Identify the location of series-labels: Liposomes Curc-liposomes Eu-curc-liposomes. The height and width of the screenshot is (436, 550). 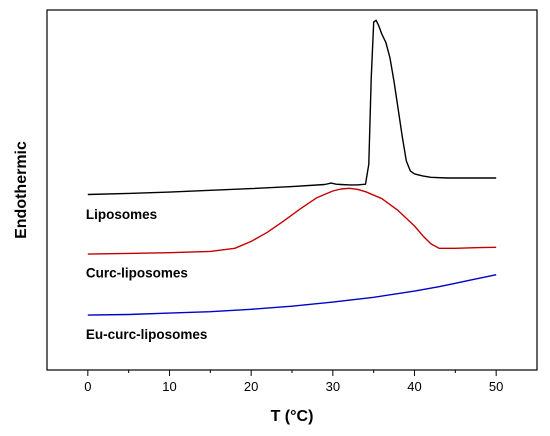
(147, 274).